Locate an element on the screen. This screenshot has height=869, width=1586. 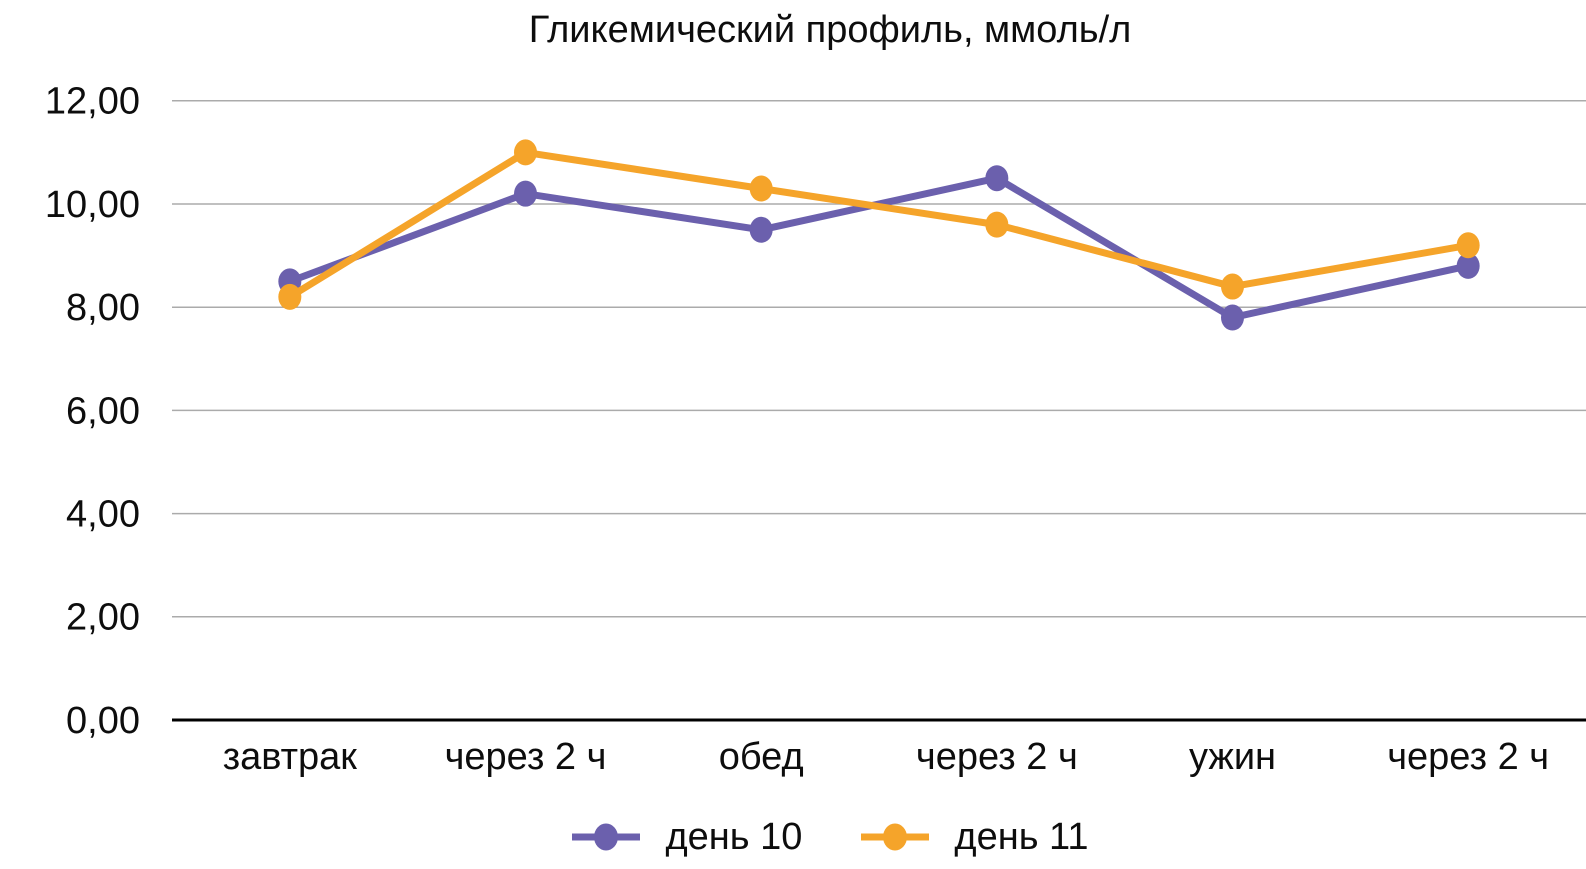
y-tick-label: 8,00 is located at coordinates (103, 308).